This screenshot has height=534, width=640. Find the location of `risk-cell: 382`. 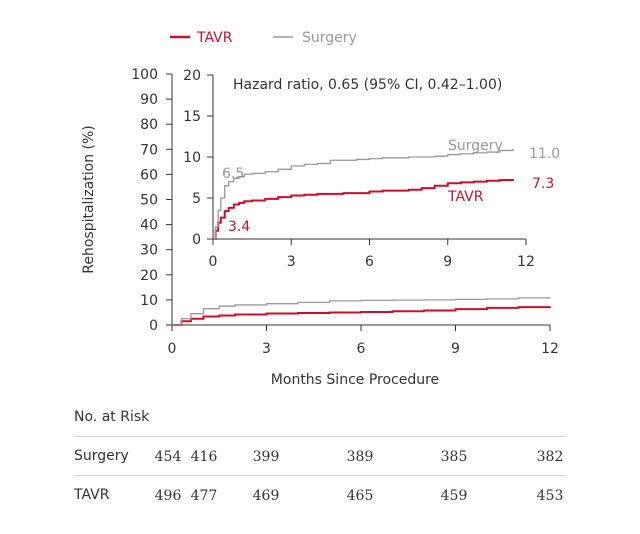

risk-cell: 382 is located at coordinates (550, 457).